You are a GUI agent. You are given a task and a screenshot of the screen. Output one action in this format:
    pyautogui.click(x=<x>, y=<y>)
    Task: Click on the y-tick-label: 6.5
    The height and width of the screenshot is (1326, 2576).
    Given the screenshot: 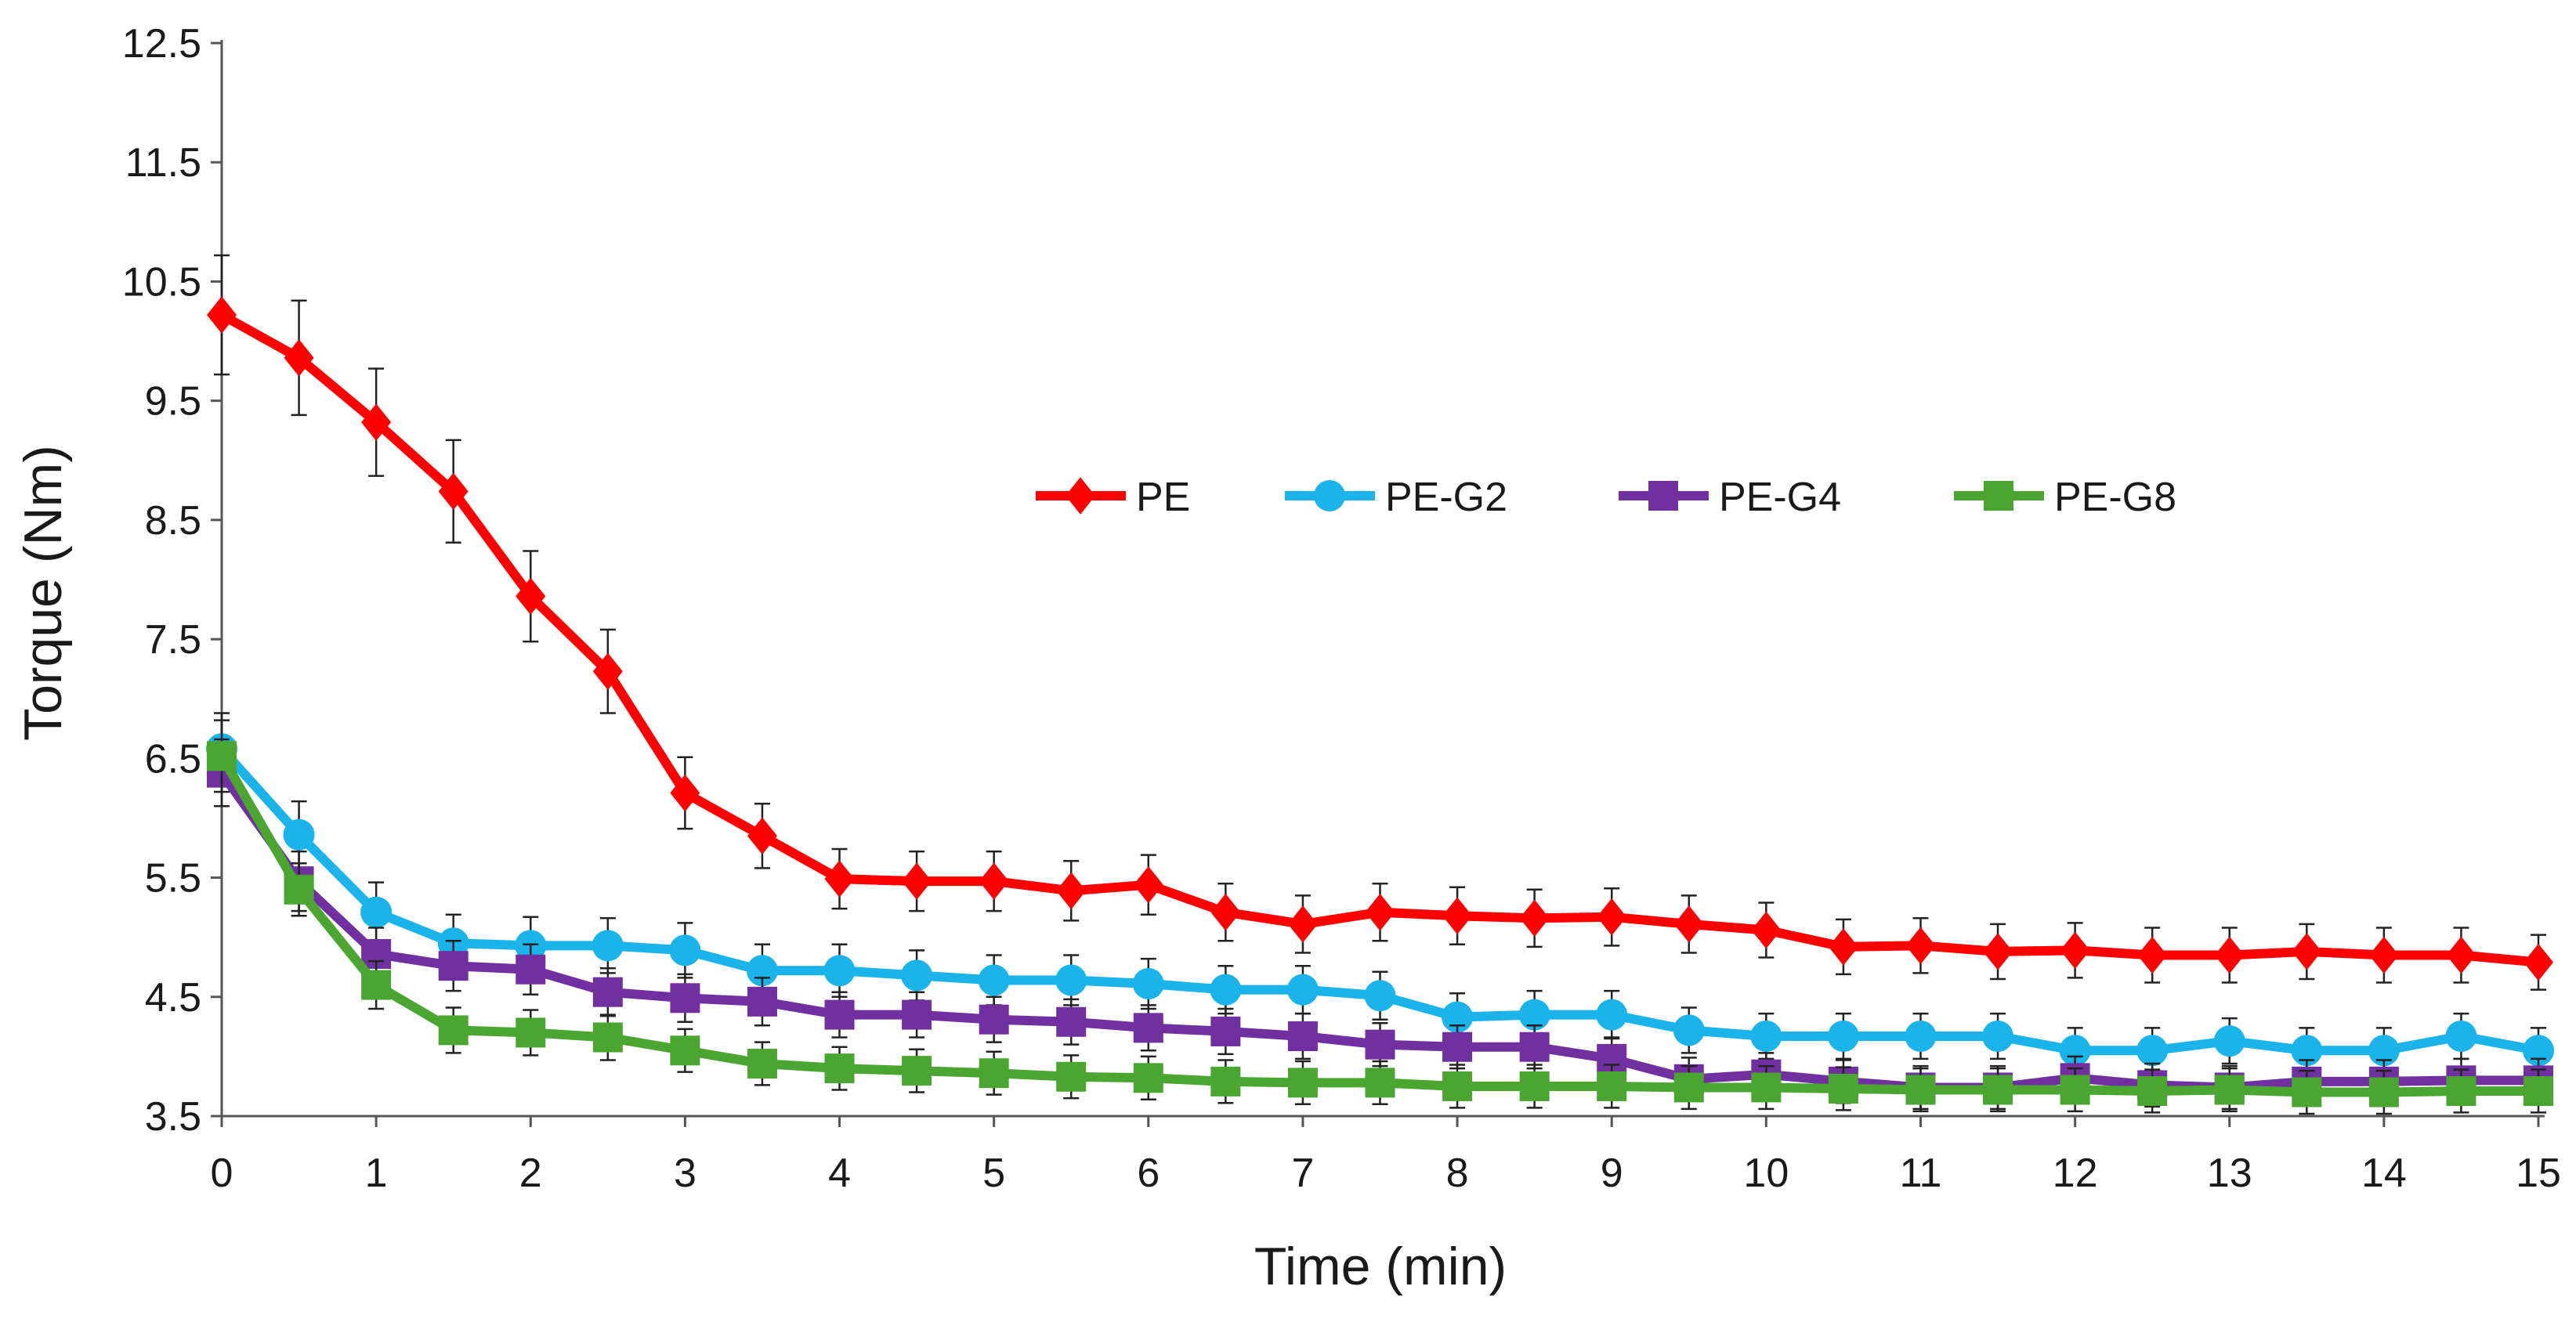 What is the action you would take?
    pyautogui.click(x=173, y=759)
    